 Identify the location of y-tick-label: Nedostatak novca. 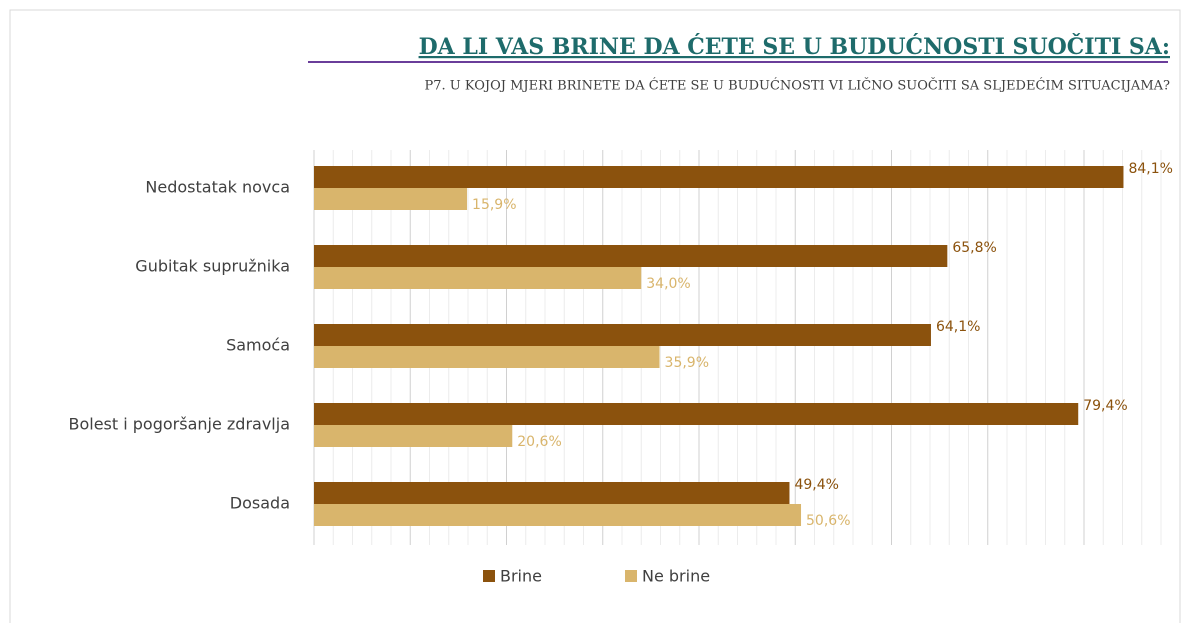
(217, 187).